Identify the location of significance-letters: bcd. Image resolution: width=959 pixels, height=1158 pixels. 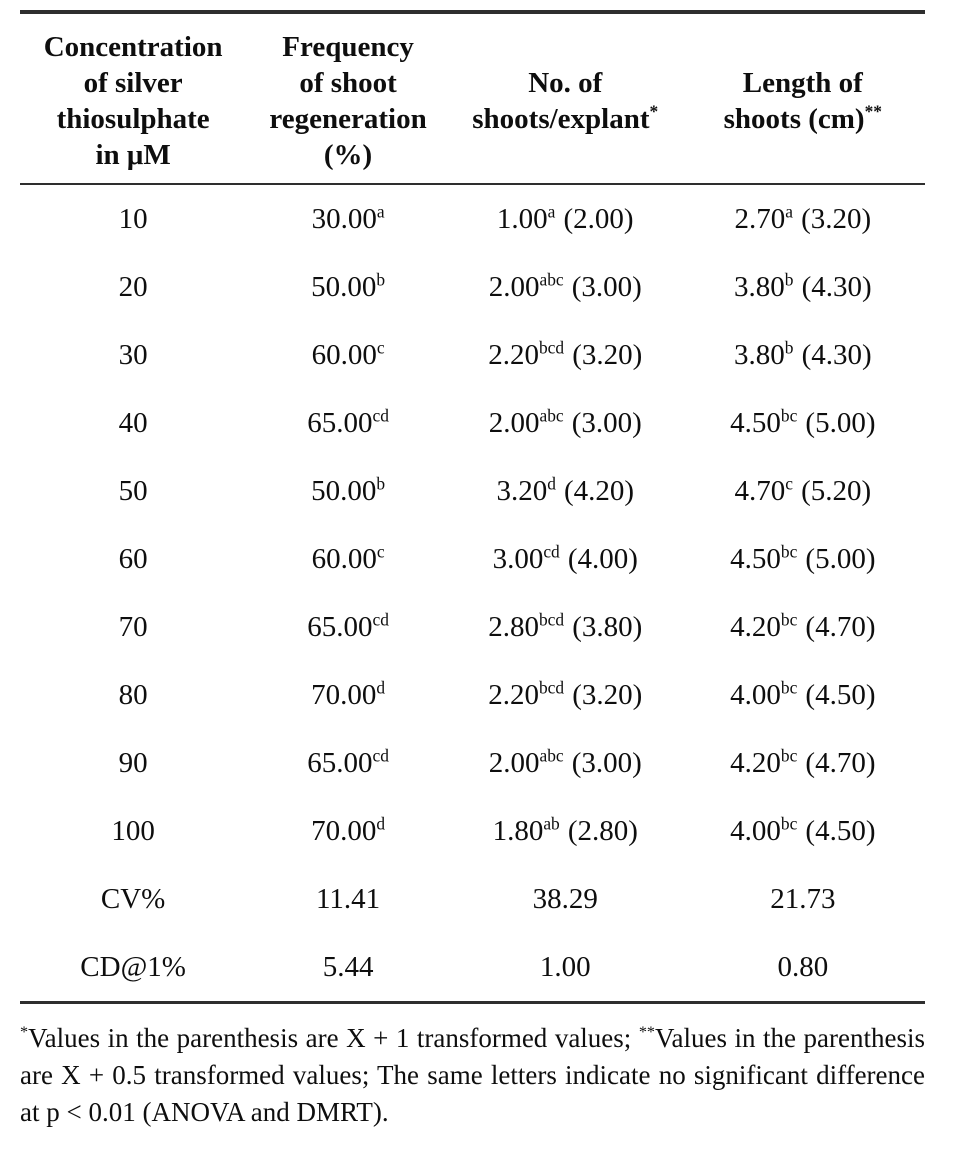
(551, 618).